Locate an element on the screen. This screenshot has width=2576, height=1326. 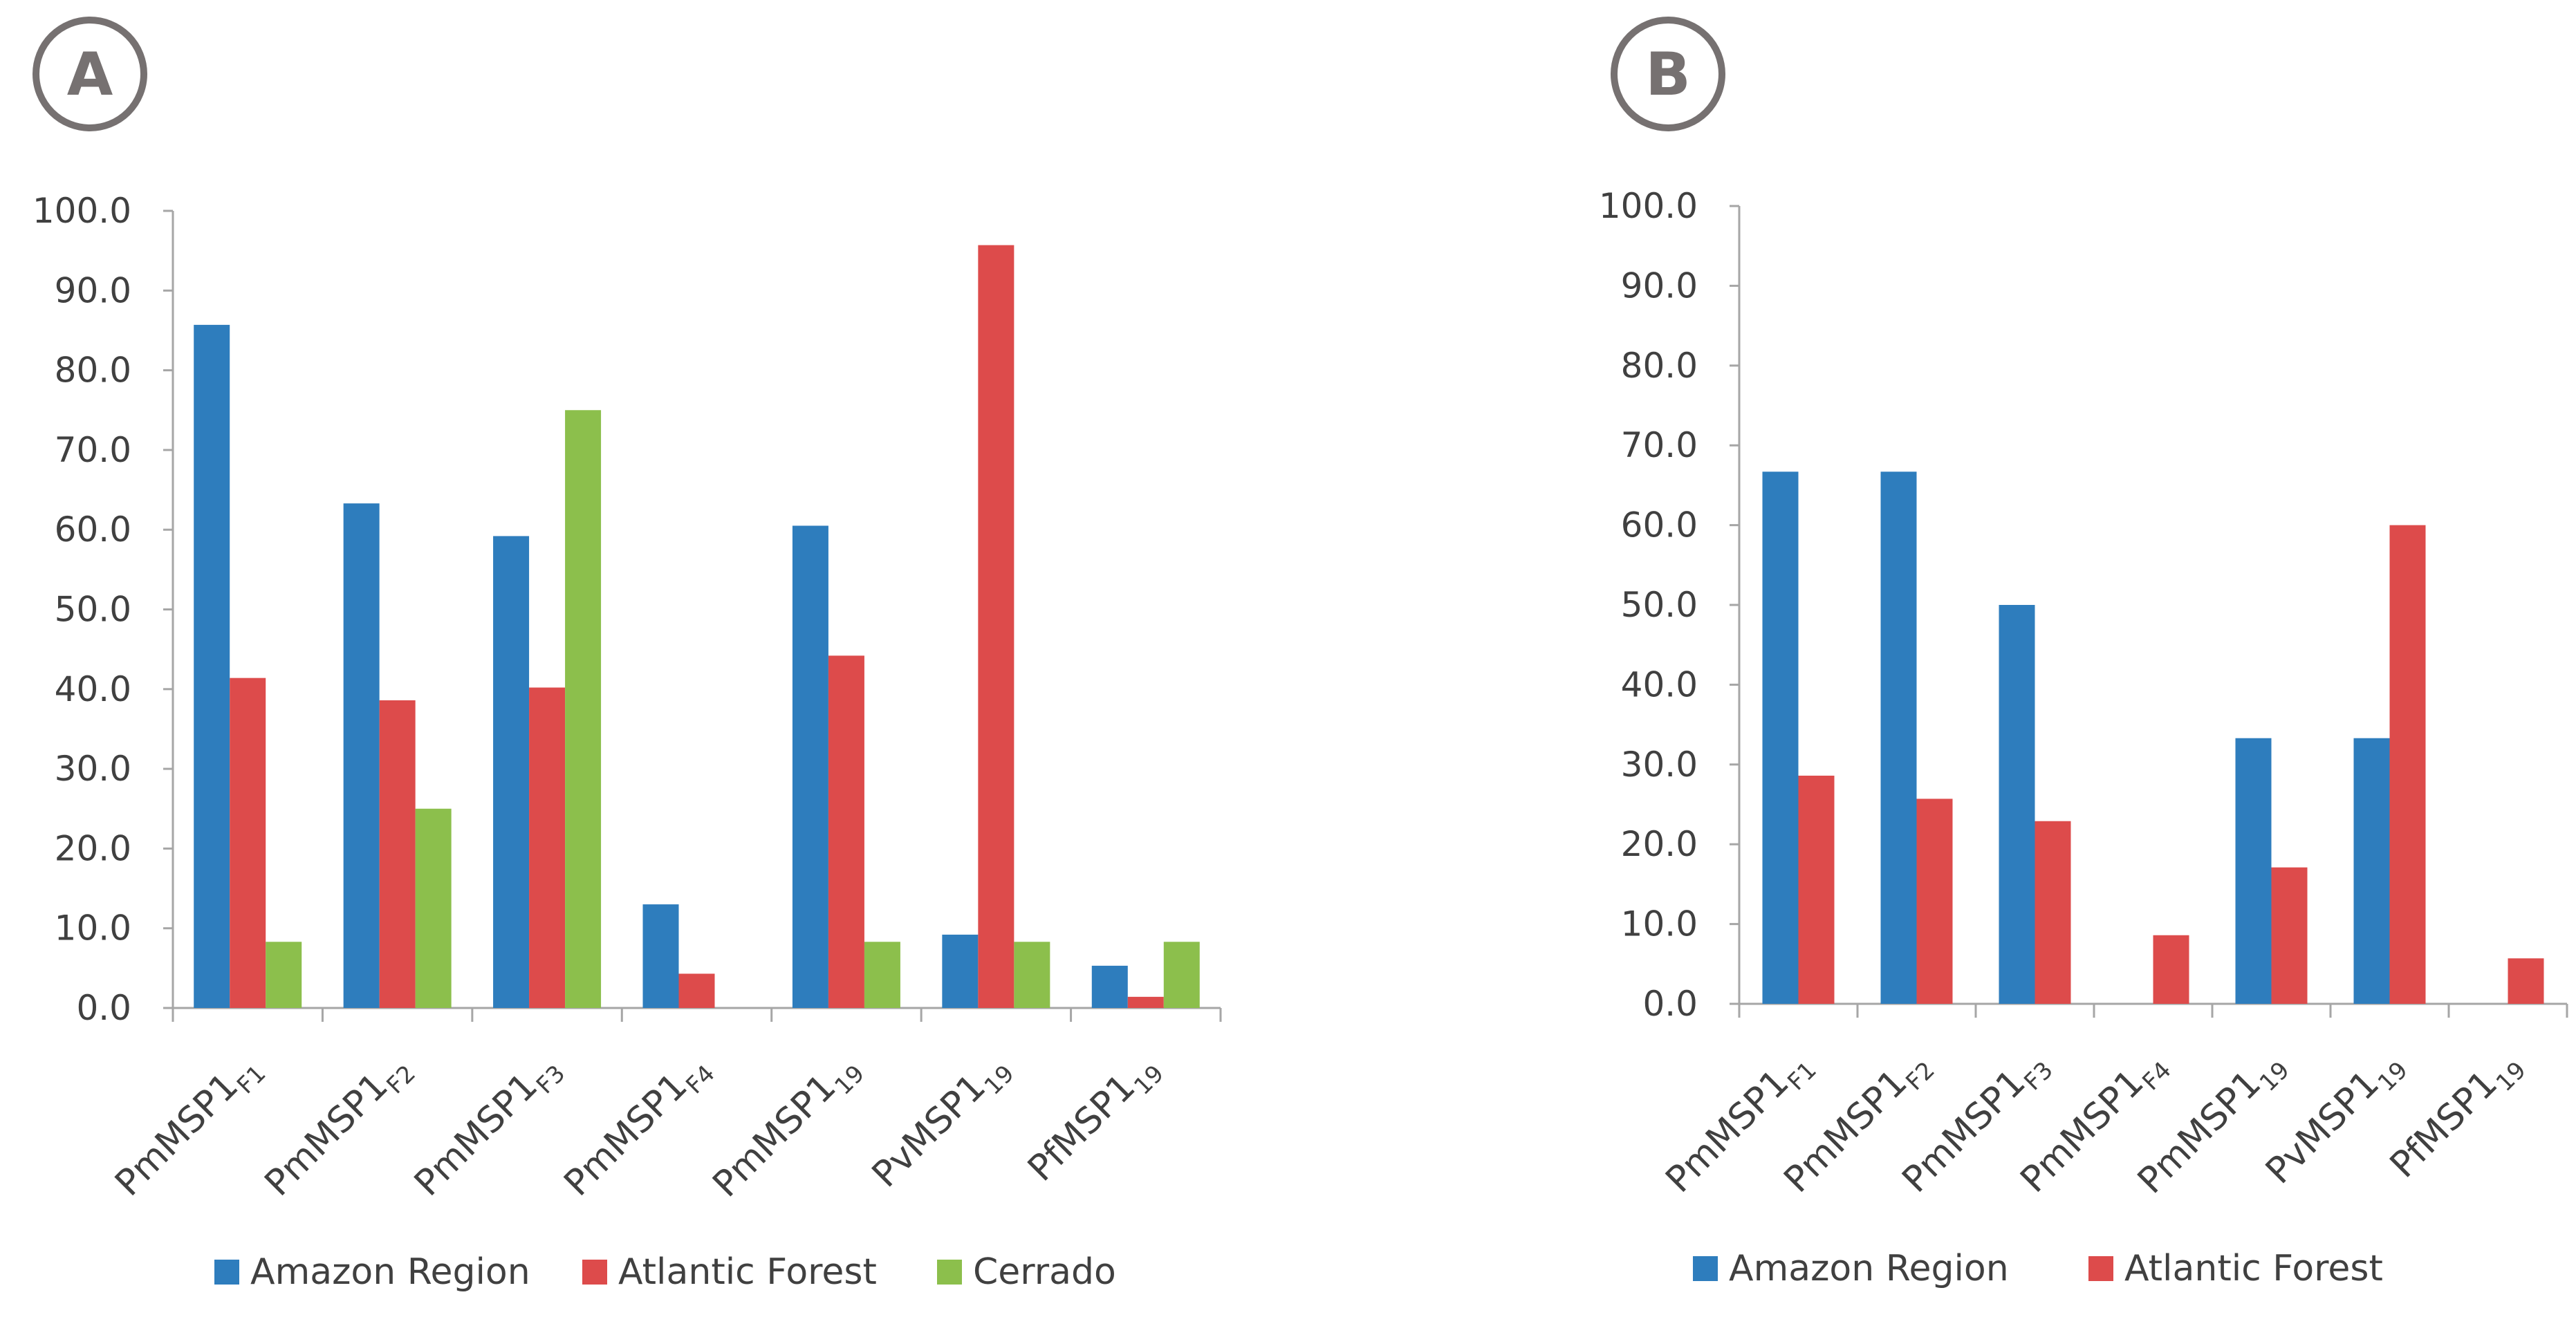
bar-cerrado-pmmsp1f1 is located at coordinates (284, 975).